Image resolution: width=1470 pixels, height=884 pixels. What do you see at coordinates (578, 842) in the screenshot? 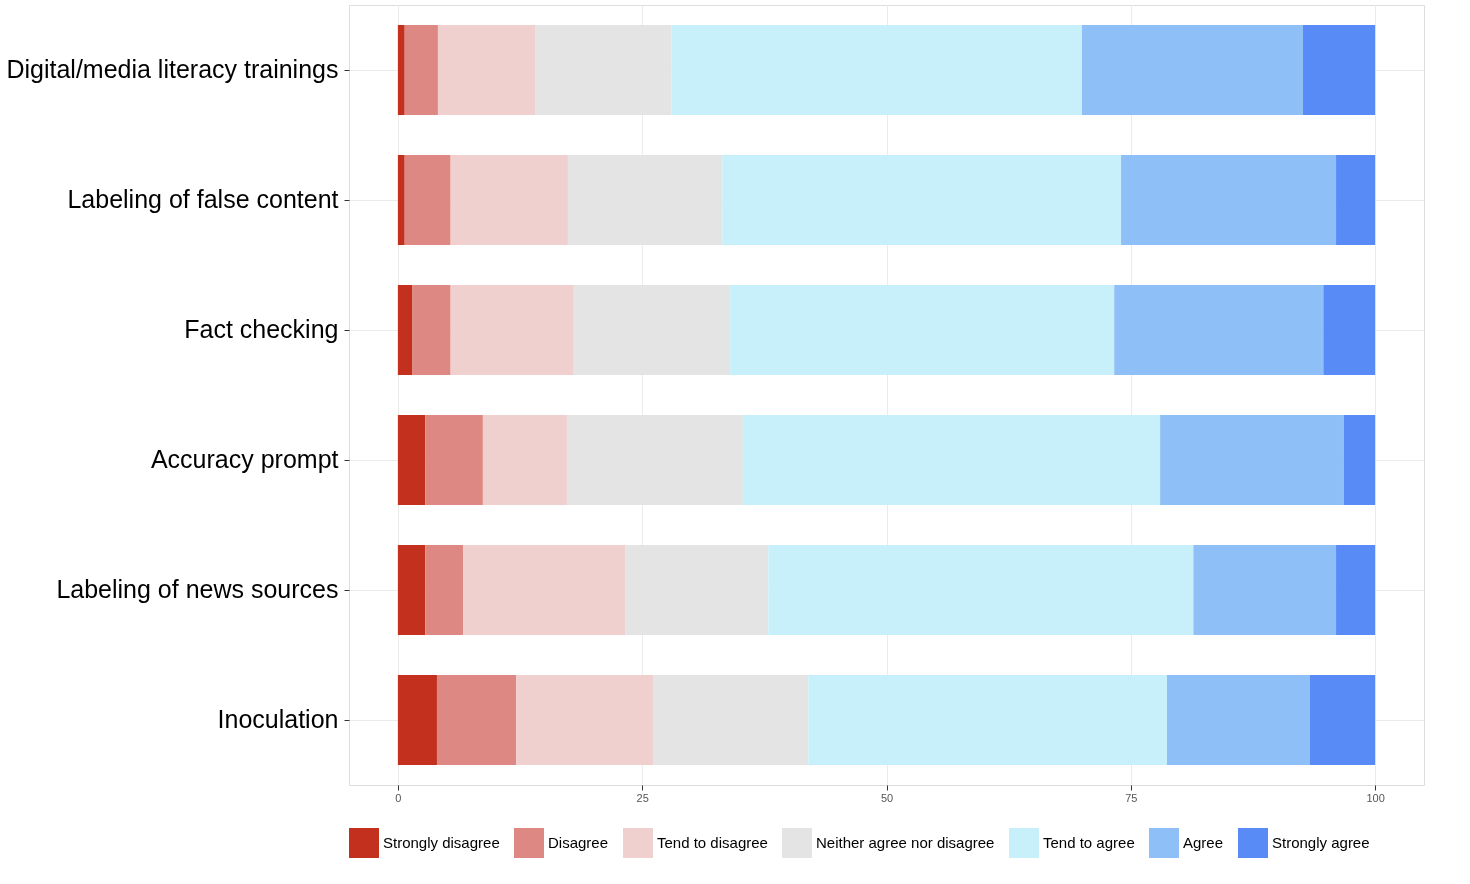
I see `legend-label: Disagree` at bounding box center [578, 842].